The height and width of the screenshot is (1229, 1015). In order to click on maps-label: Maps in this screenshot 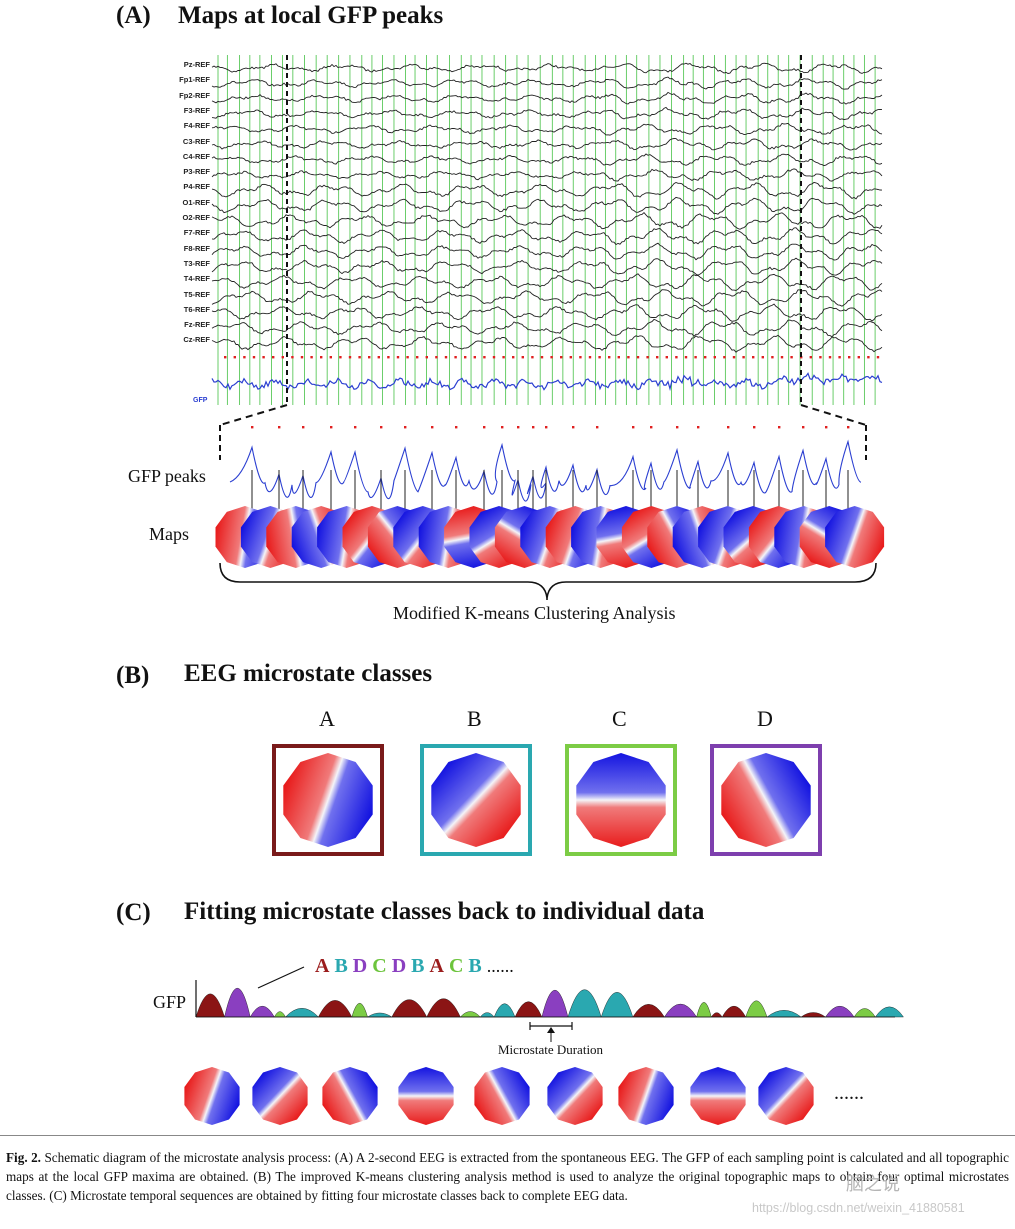, I will do `click(169, 534)`.